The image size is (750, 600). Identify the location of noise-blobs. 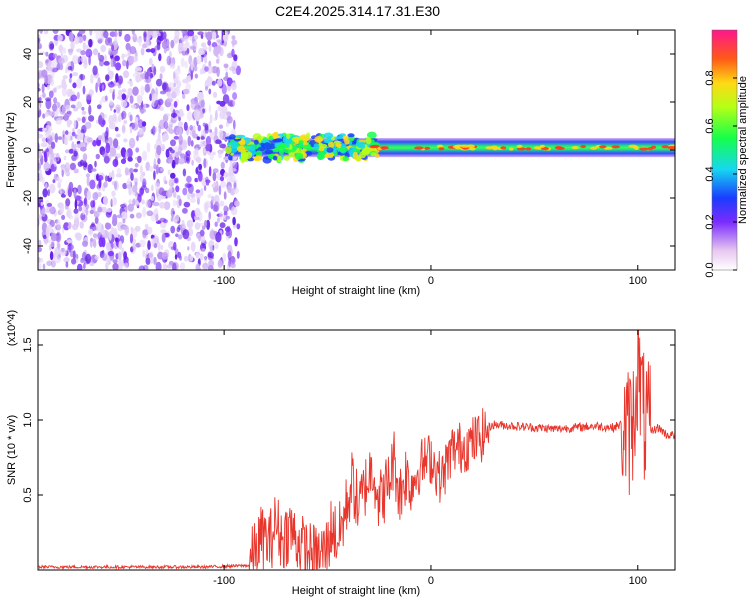
(136, 150).